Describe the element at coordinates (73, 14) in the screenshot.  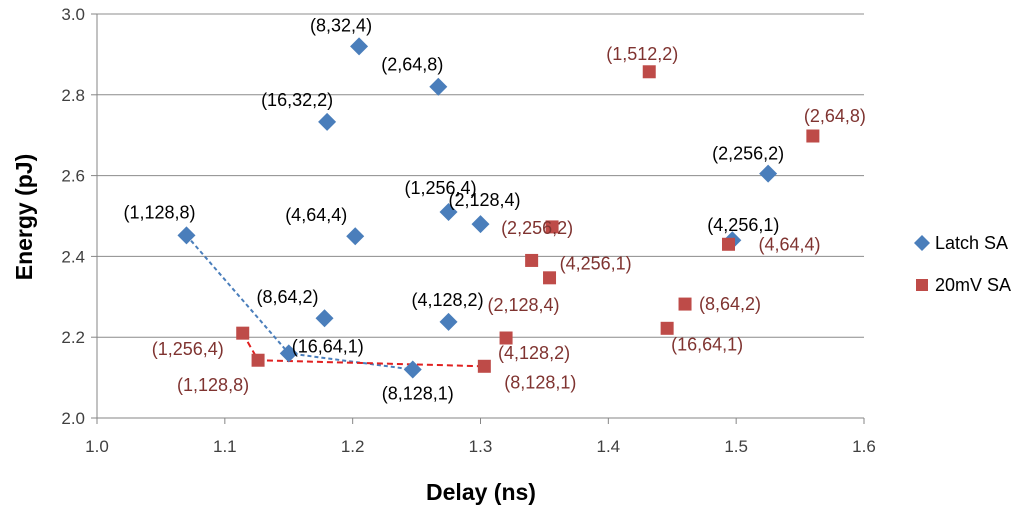
I see `y-tick-label: 3.0` at that location.